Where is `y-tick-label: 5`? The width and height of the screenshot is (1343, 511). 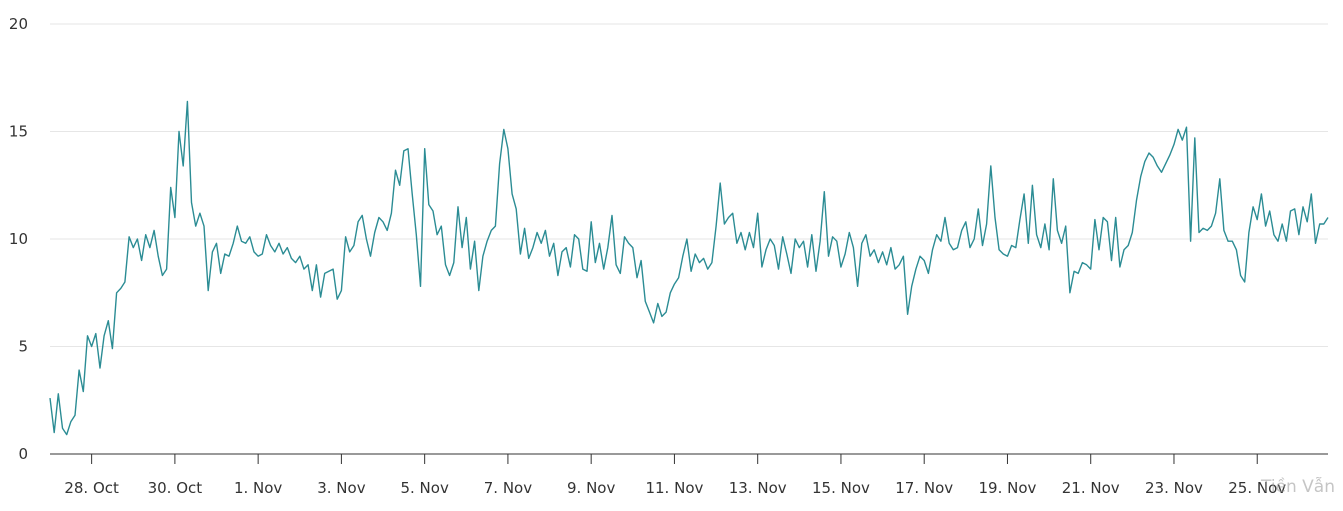 y-tick-label: 5 is located at coordinates (23, 347).